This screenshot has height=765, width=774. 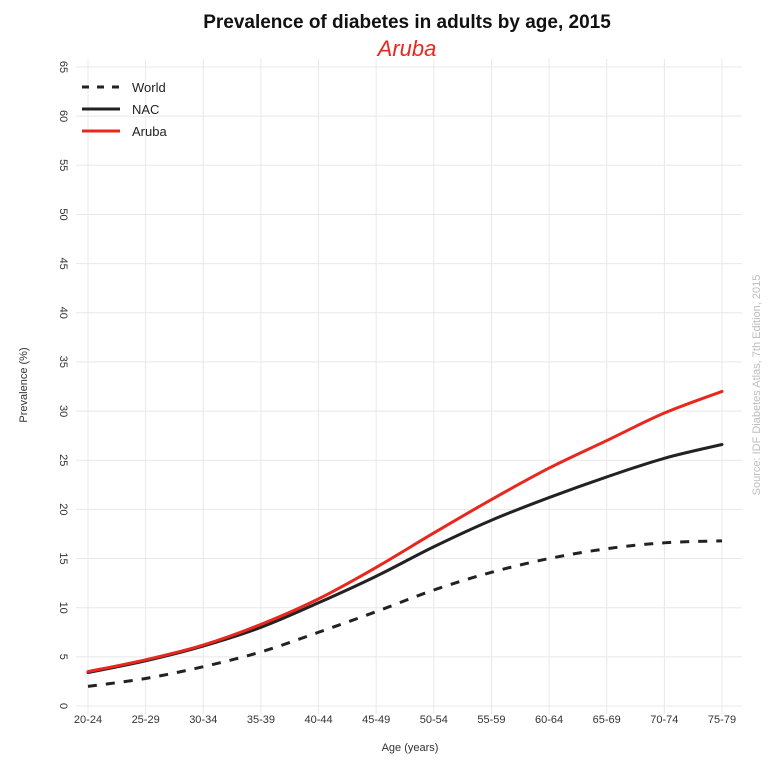 I want to click on y-tick-label: 35, so click(x=63, y=362).